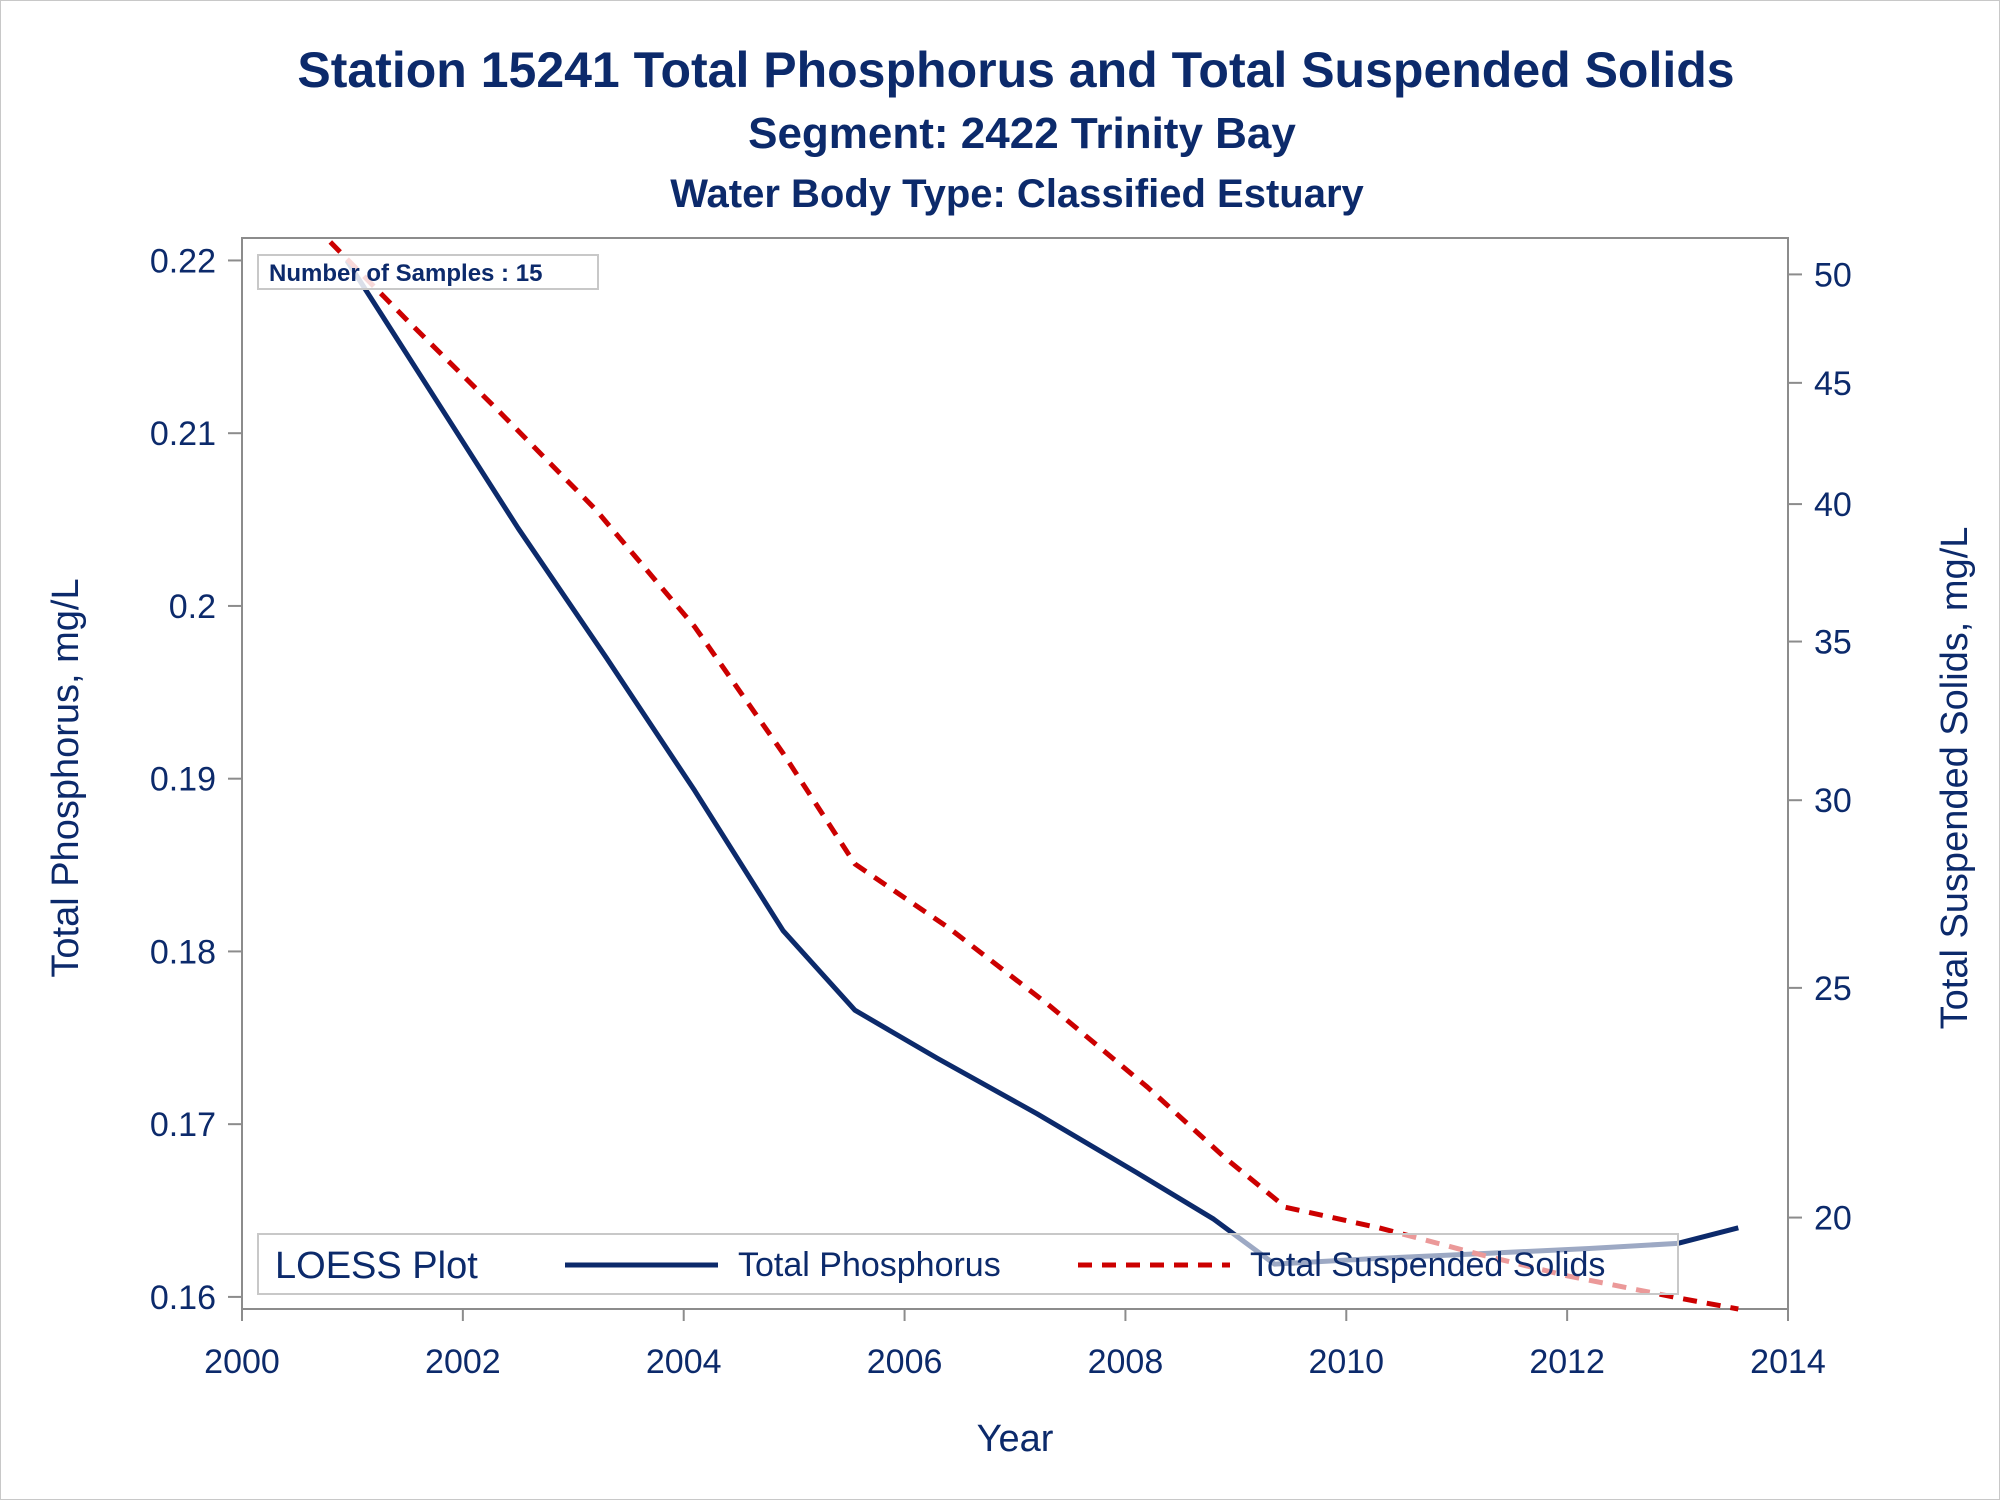  Describe the element at coordinates (1833, 989) in the screenshot. I see `y2-tick-label-1: 25` at that location.